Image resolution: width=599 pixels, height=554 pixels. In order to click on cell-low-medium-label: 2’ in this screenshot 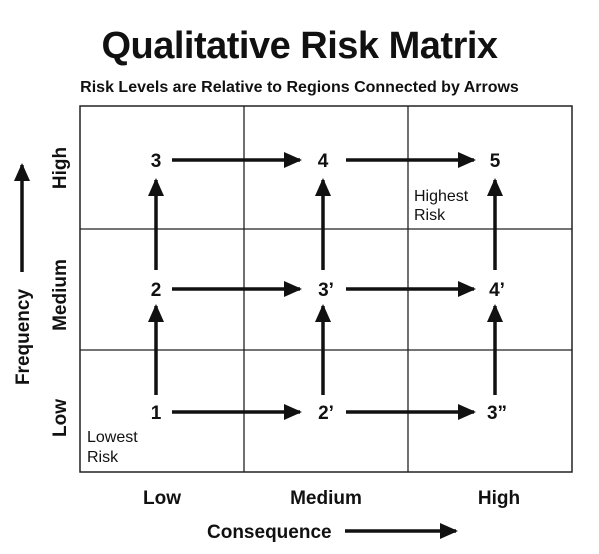, I will do `click(326, 413)`.